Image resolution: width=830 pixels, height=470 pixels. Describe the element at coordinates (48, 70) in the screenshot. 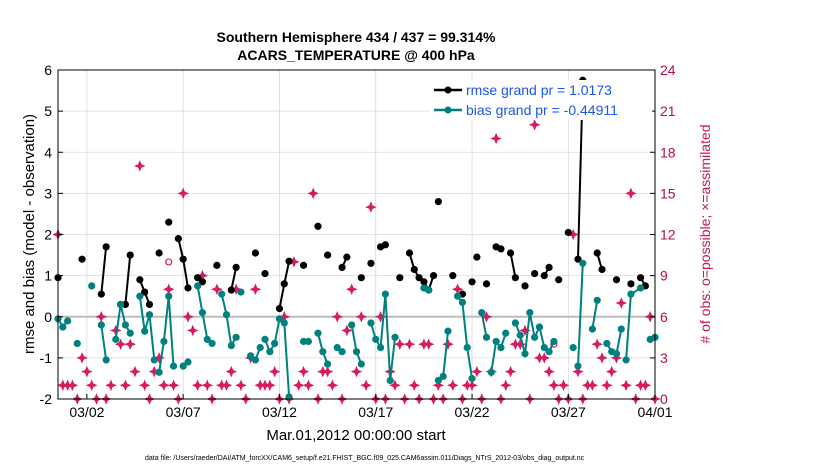

I see `y-tick-label: 6` at that location.